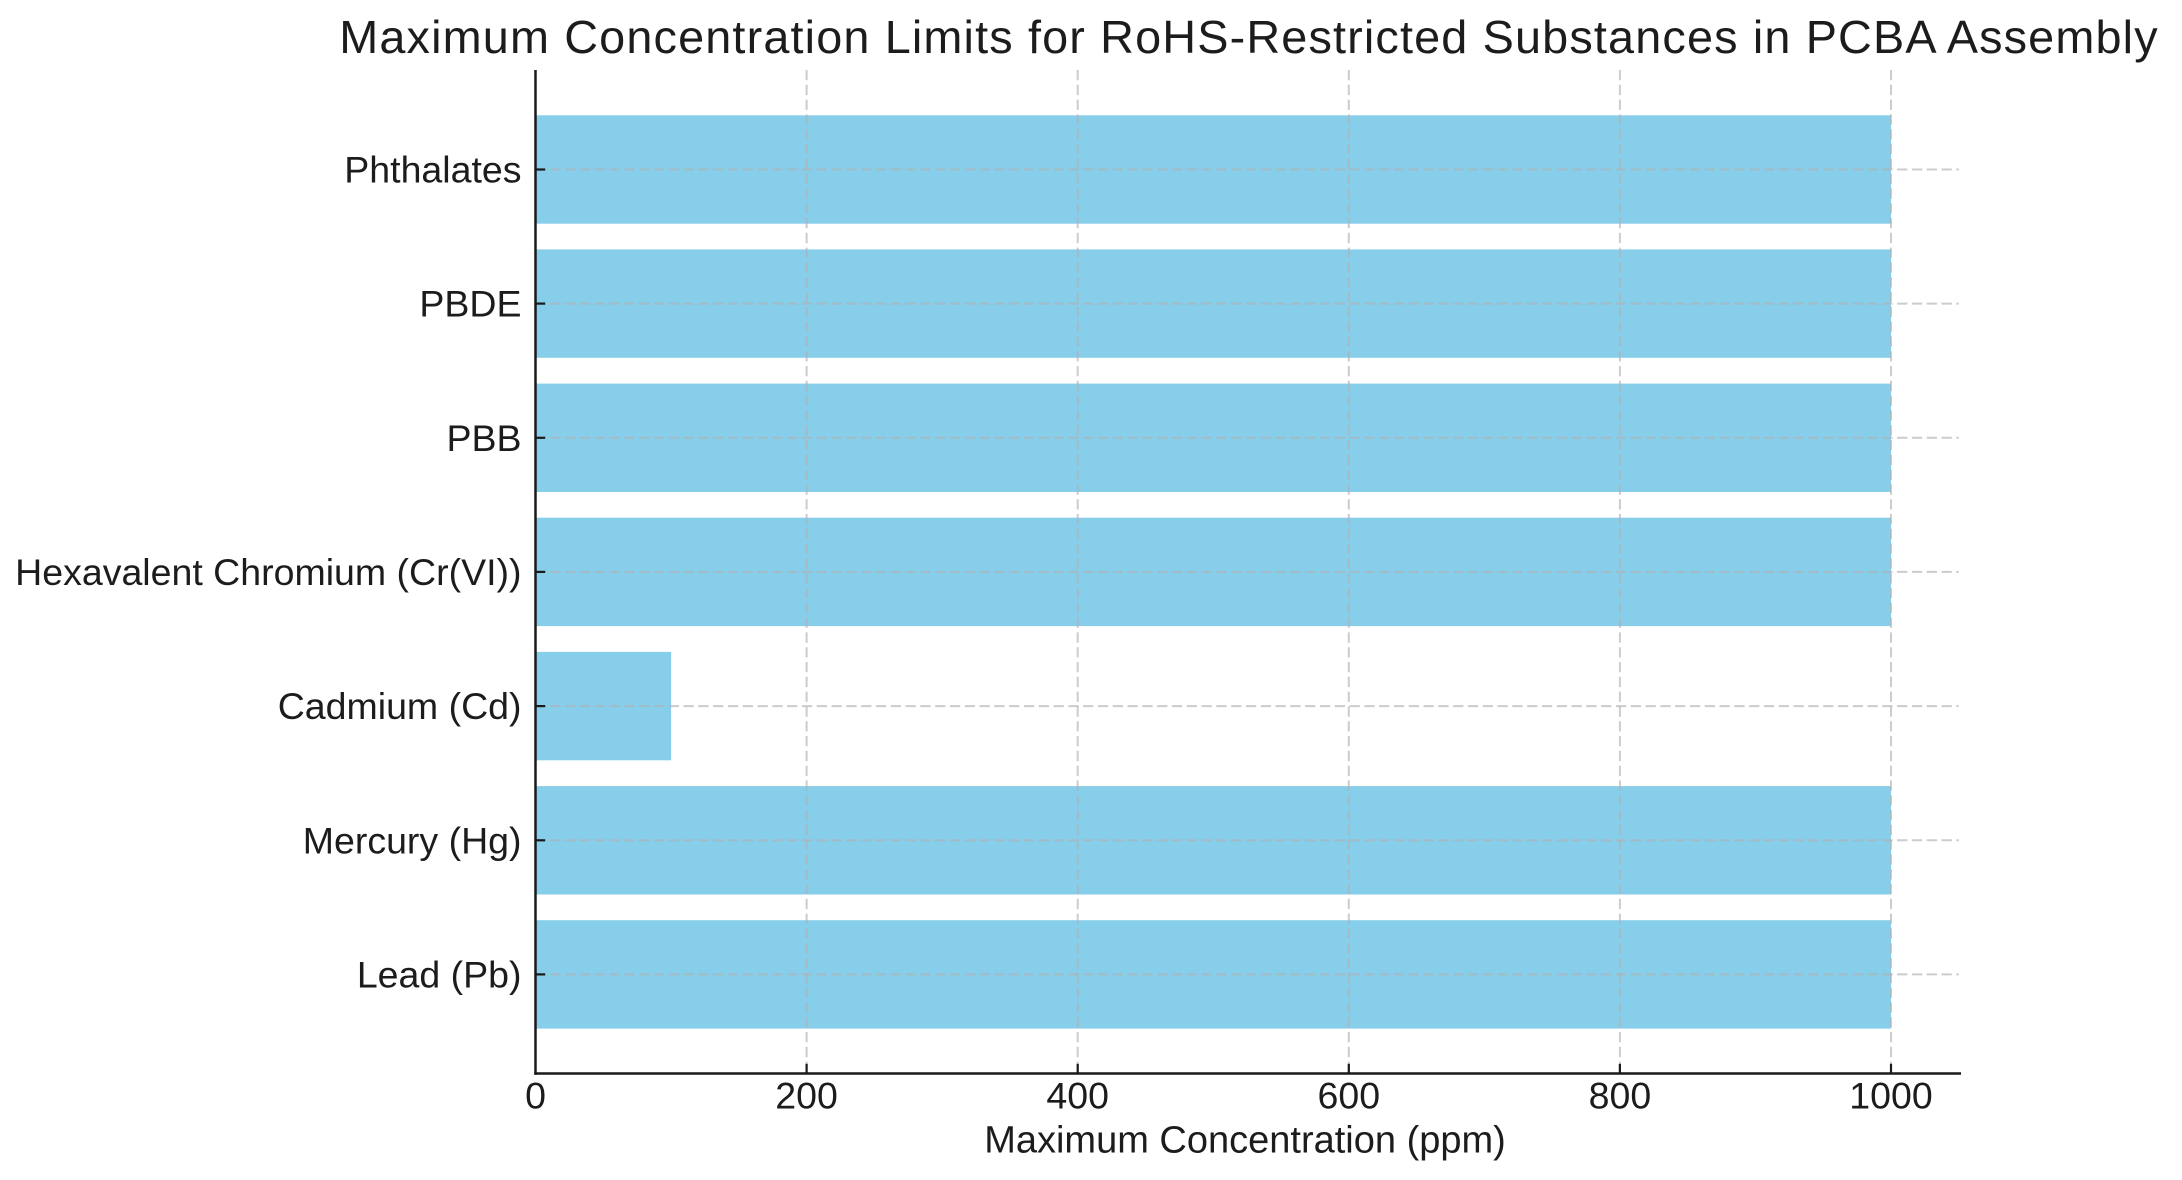 This screenshot has height=1180, width=2182. What do you see at coordinates (412, 840) in the screenshot?
I see `svg-text: Mercury (Hg)` at bounding box center [412, 840].